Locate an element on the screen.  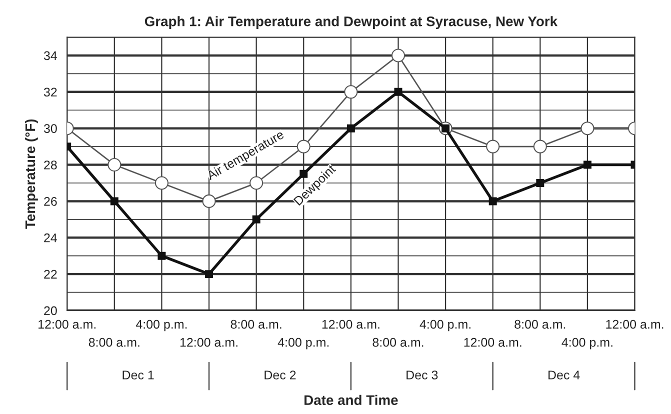
chart-title: Graph 1: Air Temperature and Dewpoint at Syracuse, New York is located at coordinates (351, 23).